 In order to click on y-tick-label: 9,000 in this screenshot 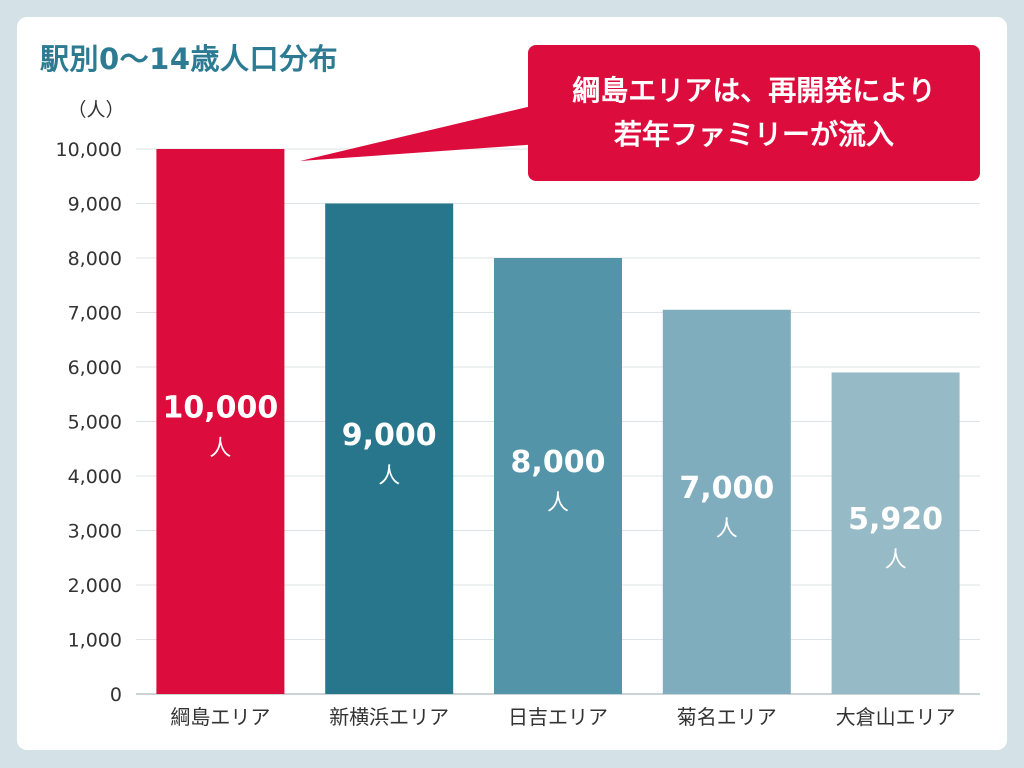, I will do `click(95, 205)`.